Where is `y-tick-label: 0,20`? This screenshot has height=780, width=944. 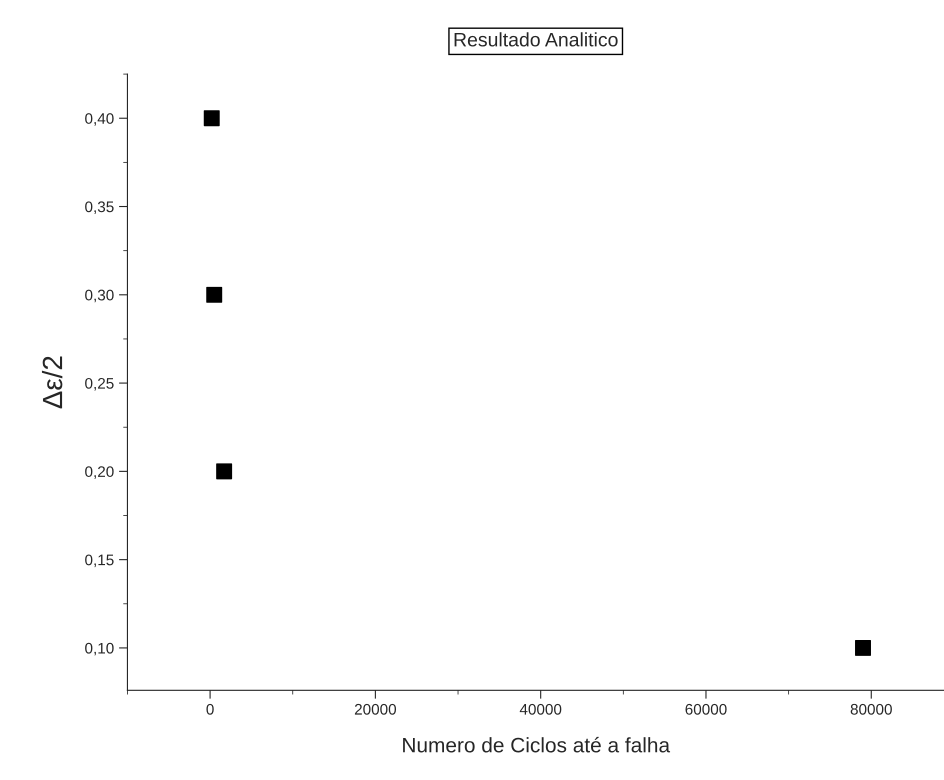
y-tick-label: 0,20 is located at coordinates (99, 472).